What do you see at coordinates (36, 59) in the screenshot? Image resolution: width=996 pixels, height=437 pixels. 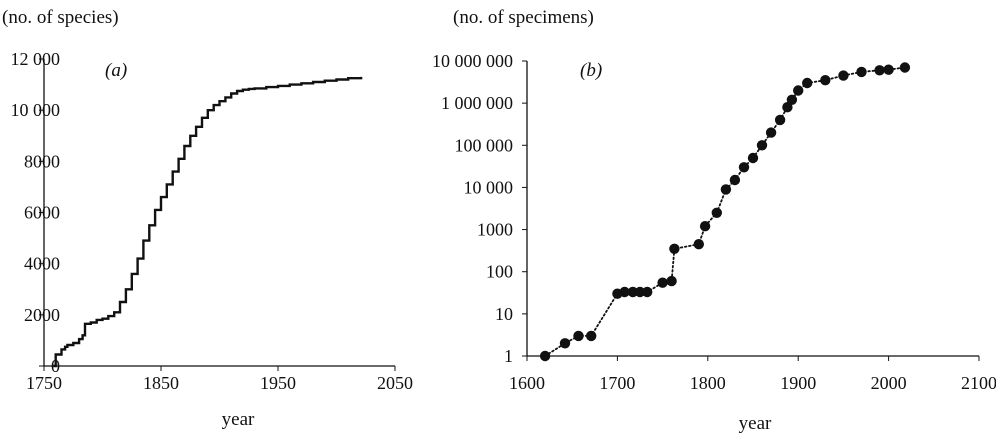 I see `y-tick-label-a: 12 000` at bounding box center [36, 59].